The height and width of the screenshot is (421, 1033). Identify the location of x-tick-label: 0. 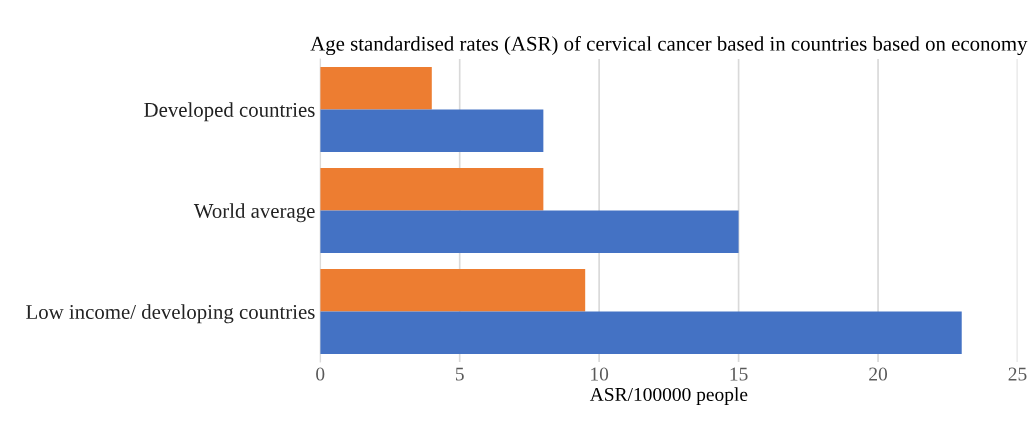
(320, 374).